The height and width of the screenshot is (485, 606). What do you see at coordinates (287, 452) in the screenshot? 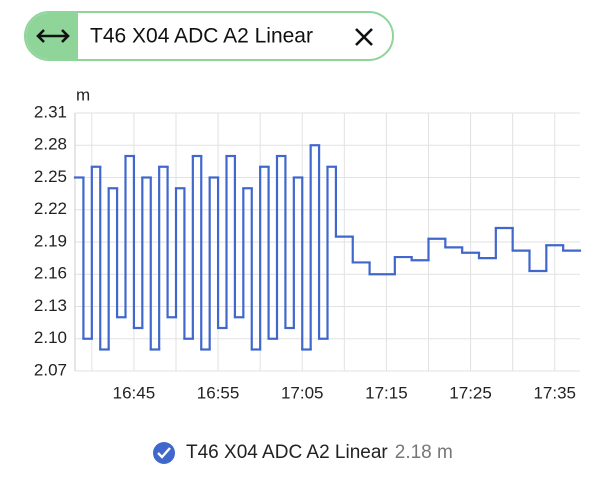
I see `legend-label: T46 X04 ADC A2 Linear` at bounding box center [287, 452].